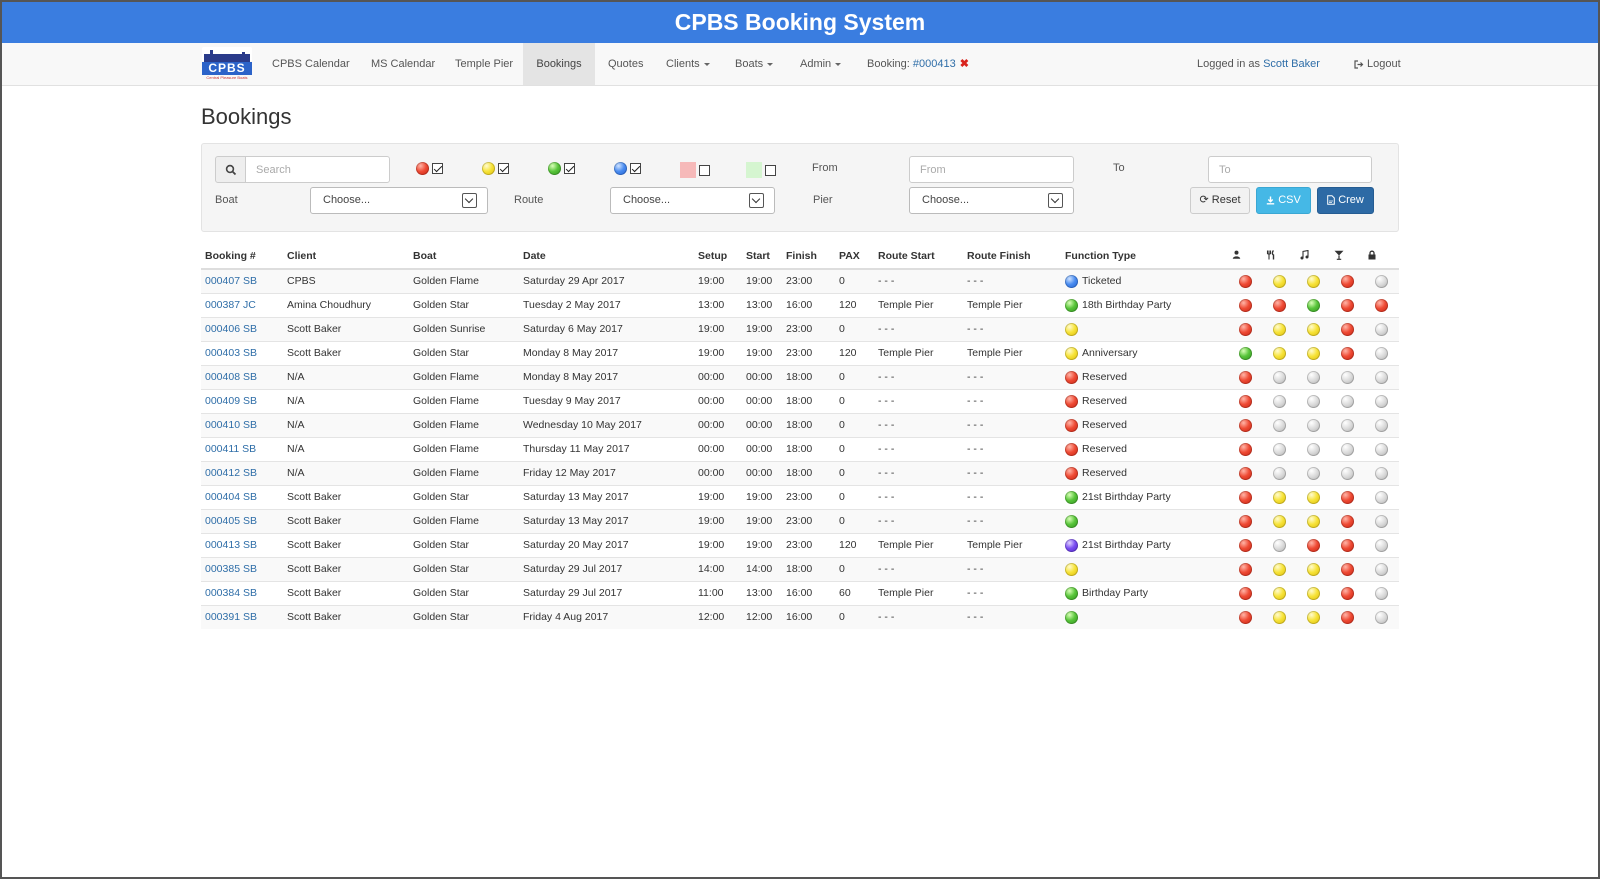  What do you see at coordinates (918, 257) in the screenshot?
I see `col-route-start: Route Start` at bounding box center [918, 257].